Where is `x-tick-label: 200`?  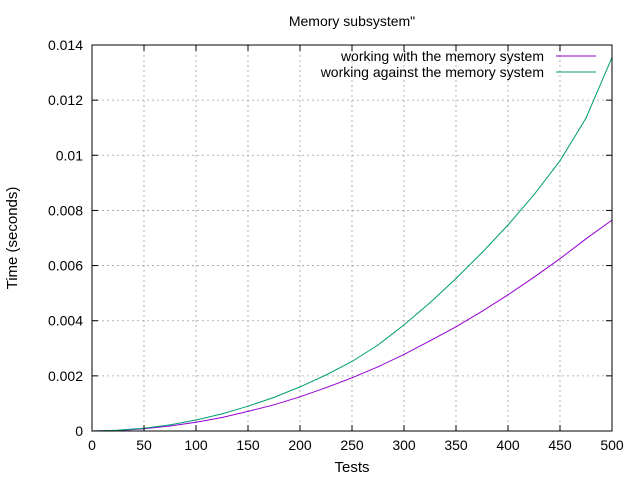 x-tick-label: 200 is located at coordinates (300, 445).